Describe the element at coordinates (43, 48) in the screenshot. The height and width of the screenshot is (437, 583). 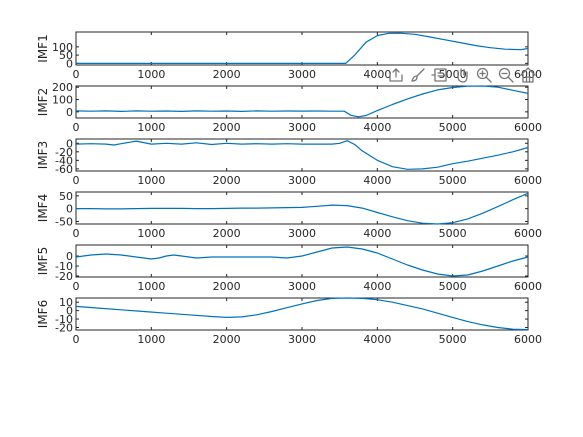
I see `y-axis-label: IMF1` at that location.